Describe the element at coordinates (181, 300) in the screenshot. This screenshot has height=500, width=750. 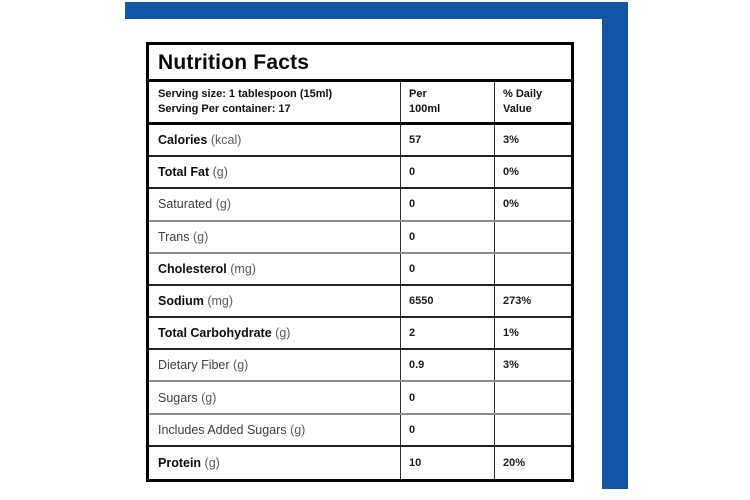
I see `nutrient-name: Sodium` at that location.